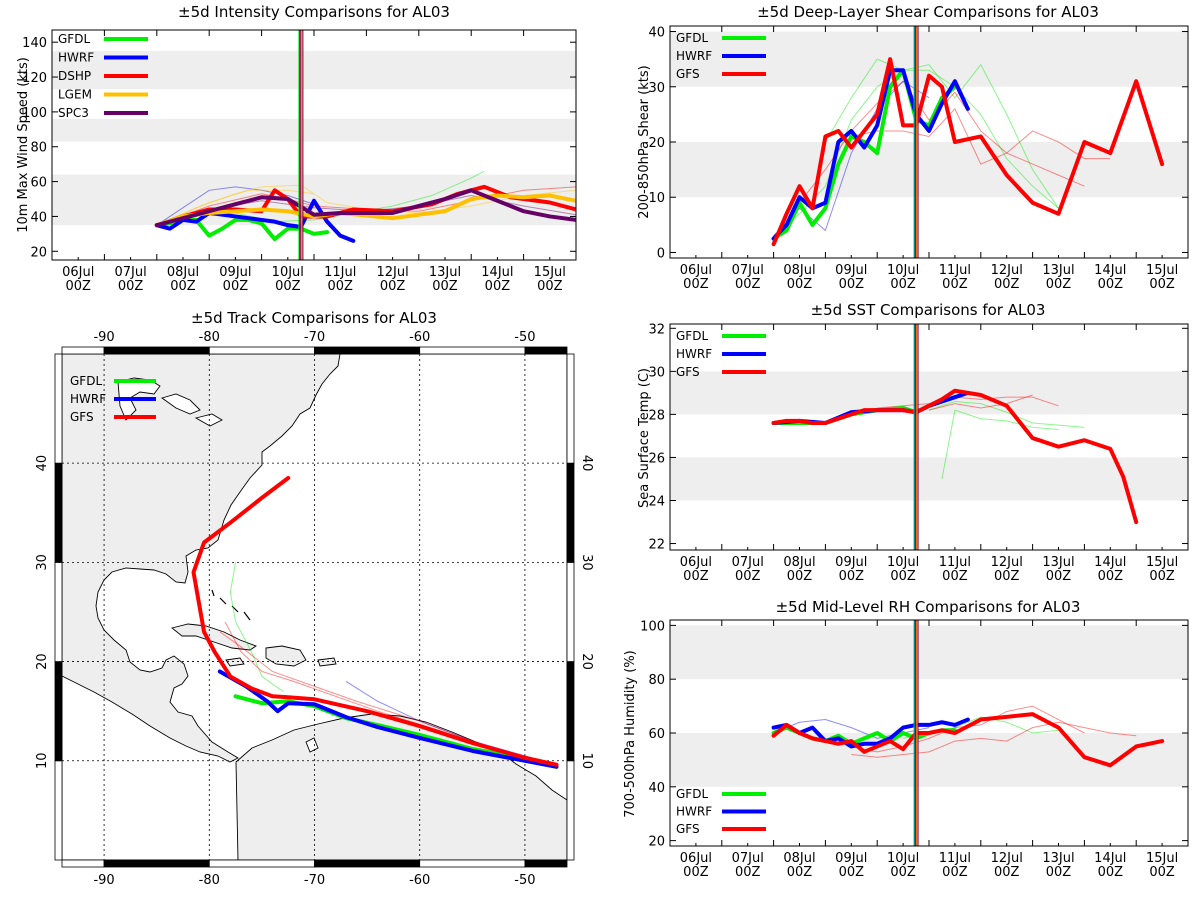 This screenshot has height=900, width=1200. What do you see at coordinates (314, 12) in the screenshot?
I see `intensity-title: ±5d Intensity Comparisons for AL03` at bounding box center [314, 12].